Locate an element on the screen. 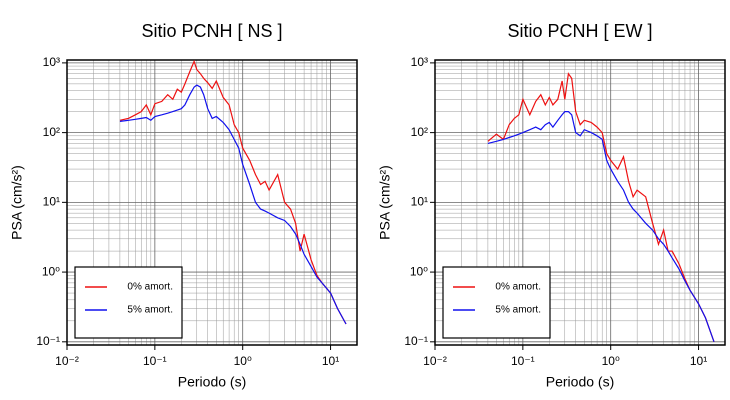  chart-title: Sitio PCNH [ EW ] is located at coordinates (579, 31).